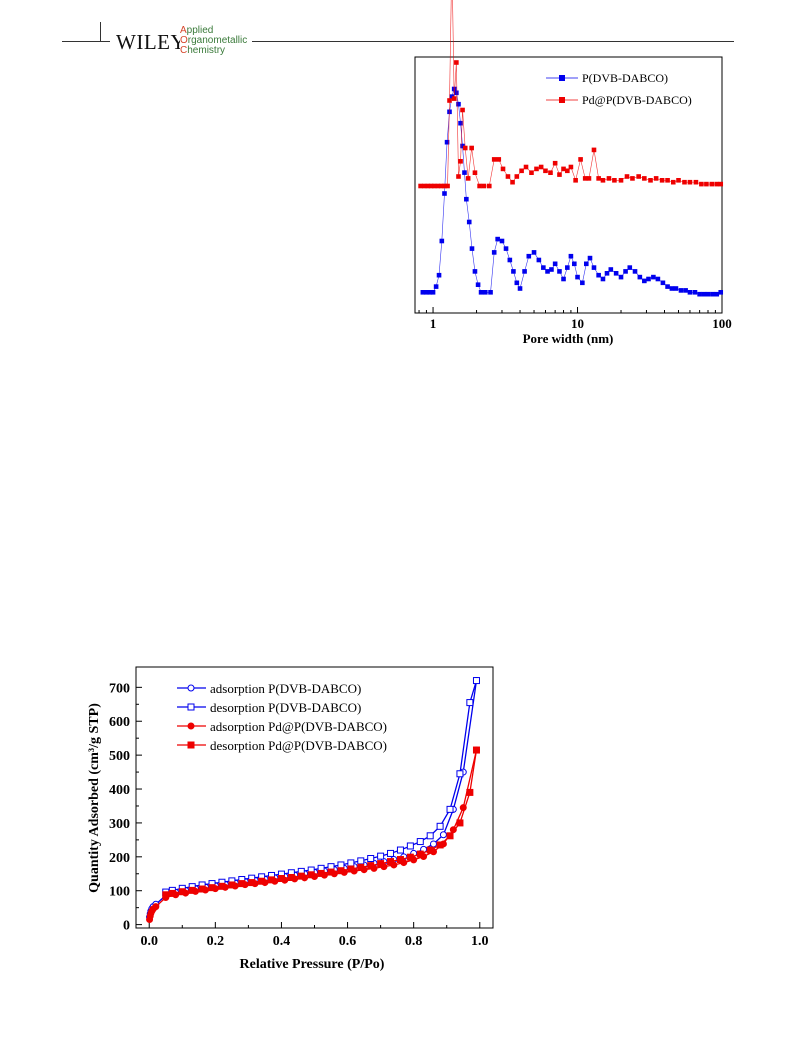 The width and height of the screenshot is (793, 1043). Describe the element at coordinates (282, 941) in the screenshot. I see `x-tick-label: 0.4` at that location.